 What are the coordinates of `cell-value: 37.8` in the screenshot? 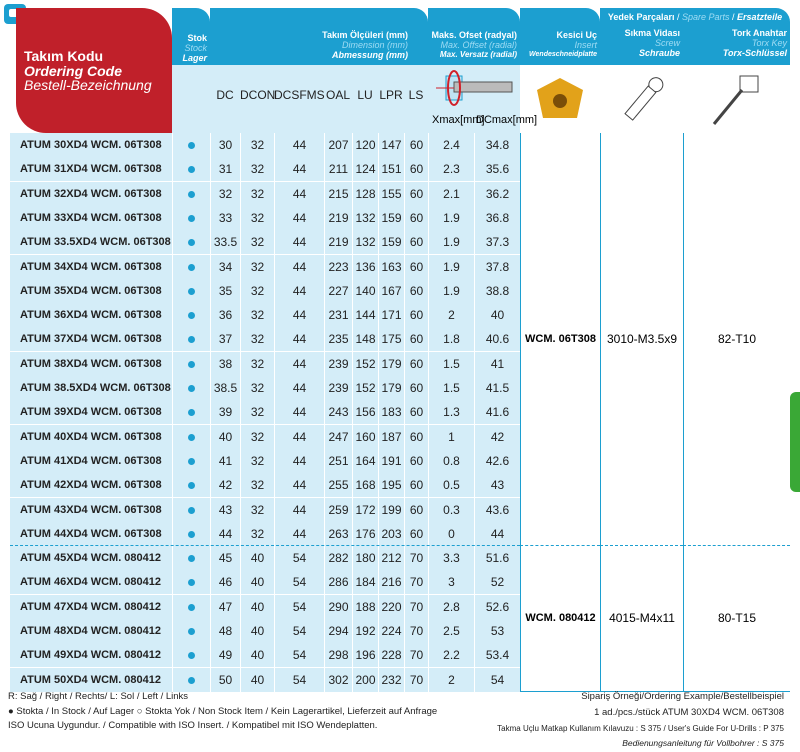 It's located at (497, 266).